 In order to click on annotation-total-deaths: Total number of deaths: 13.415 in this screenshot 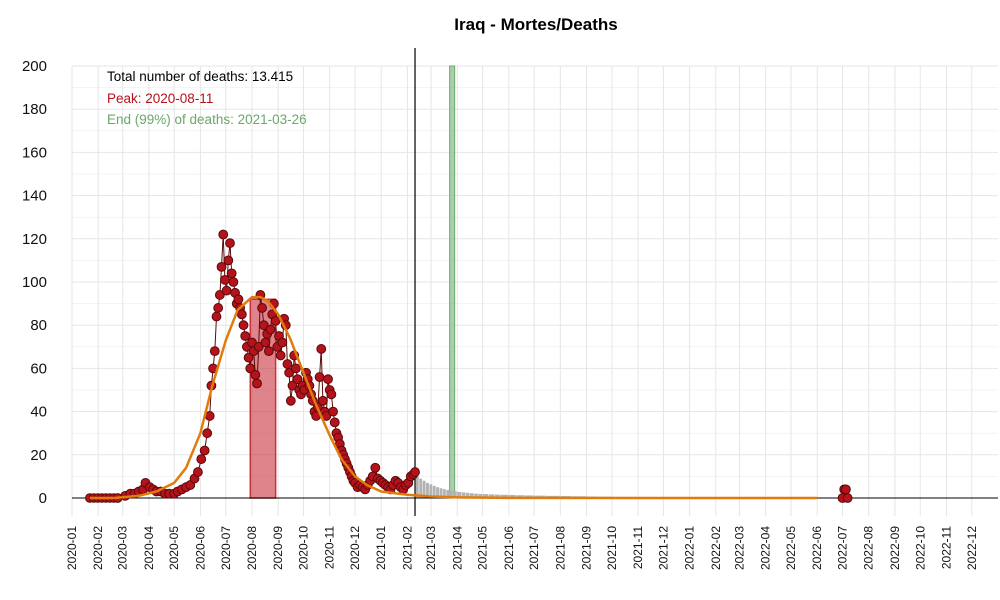, I will do `click(200, 76)`.